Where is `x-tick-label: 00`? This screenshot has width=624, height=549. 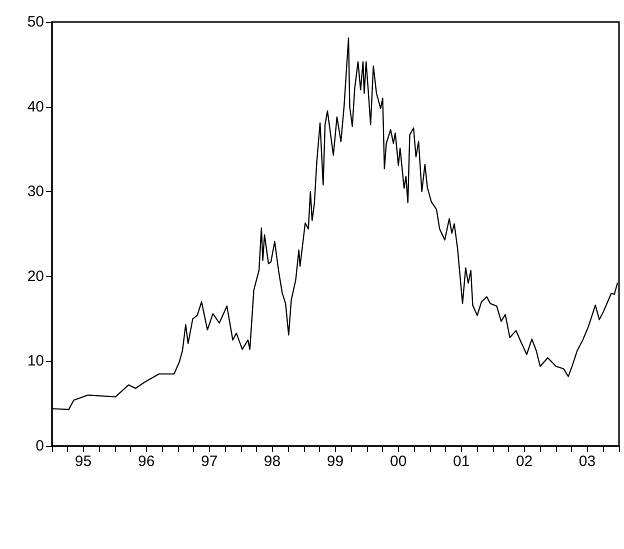
x-tick-label: 00 is located at coordinates (398, 461).